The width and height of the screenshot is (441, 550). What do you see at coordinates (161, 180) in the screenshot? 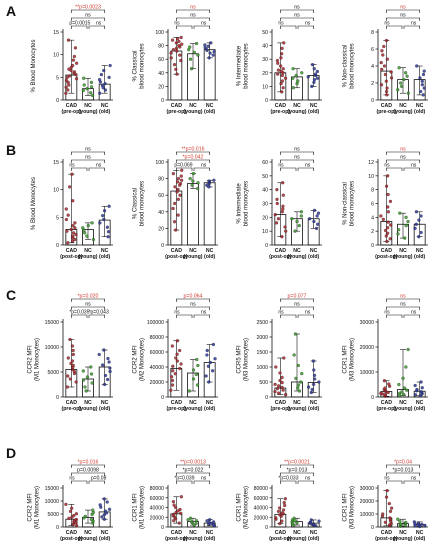
I see `y-tick-label: 80` at bounding box center [161, 180].